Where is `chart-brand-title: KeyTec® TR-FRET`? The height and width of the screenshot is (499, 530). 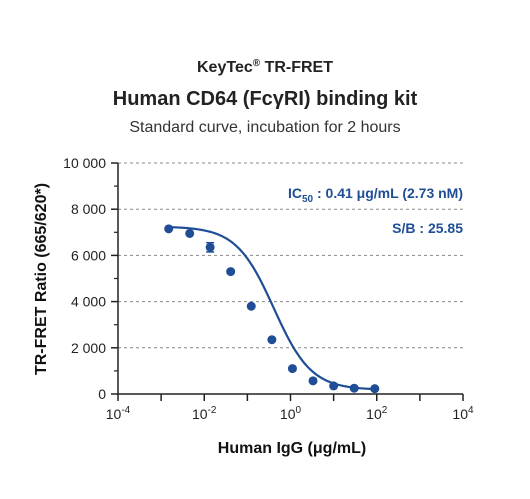
chart-brand-title: KeyTec® TR-FRET is located at coordinates (265, 67).